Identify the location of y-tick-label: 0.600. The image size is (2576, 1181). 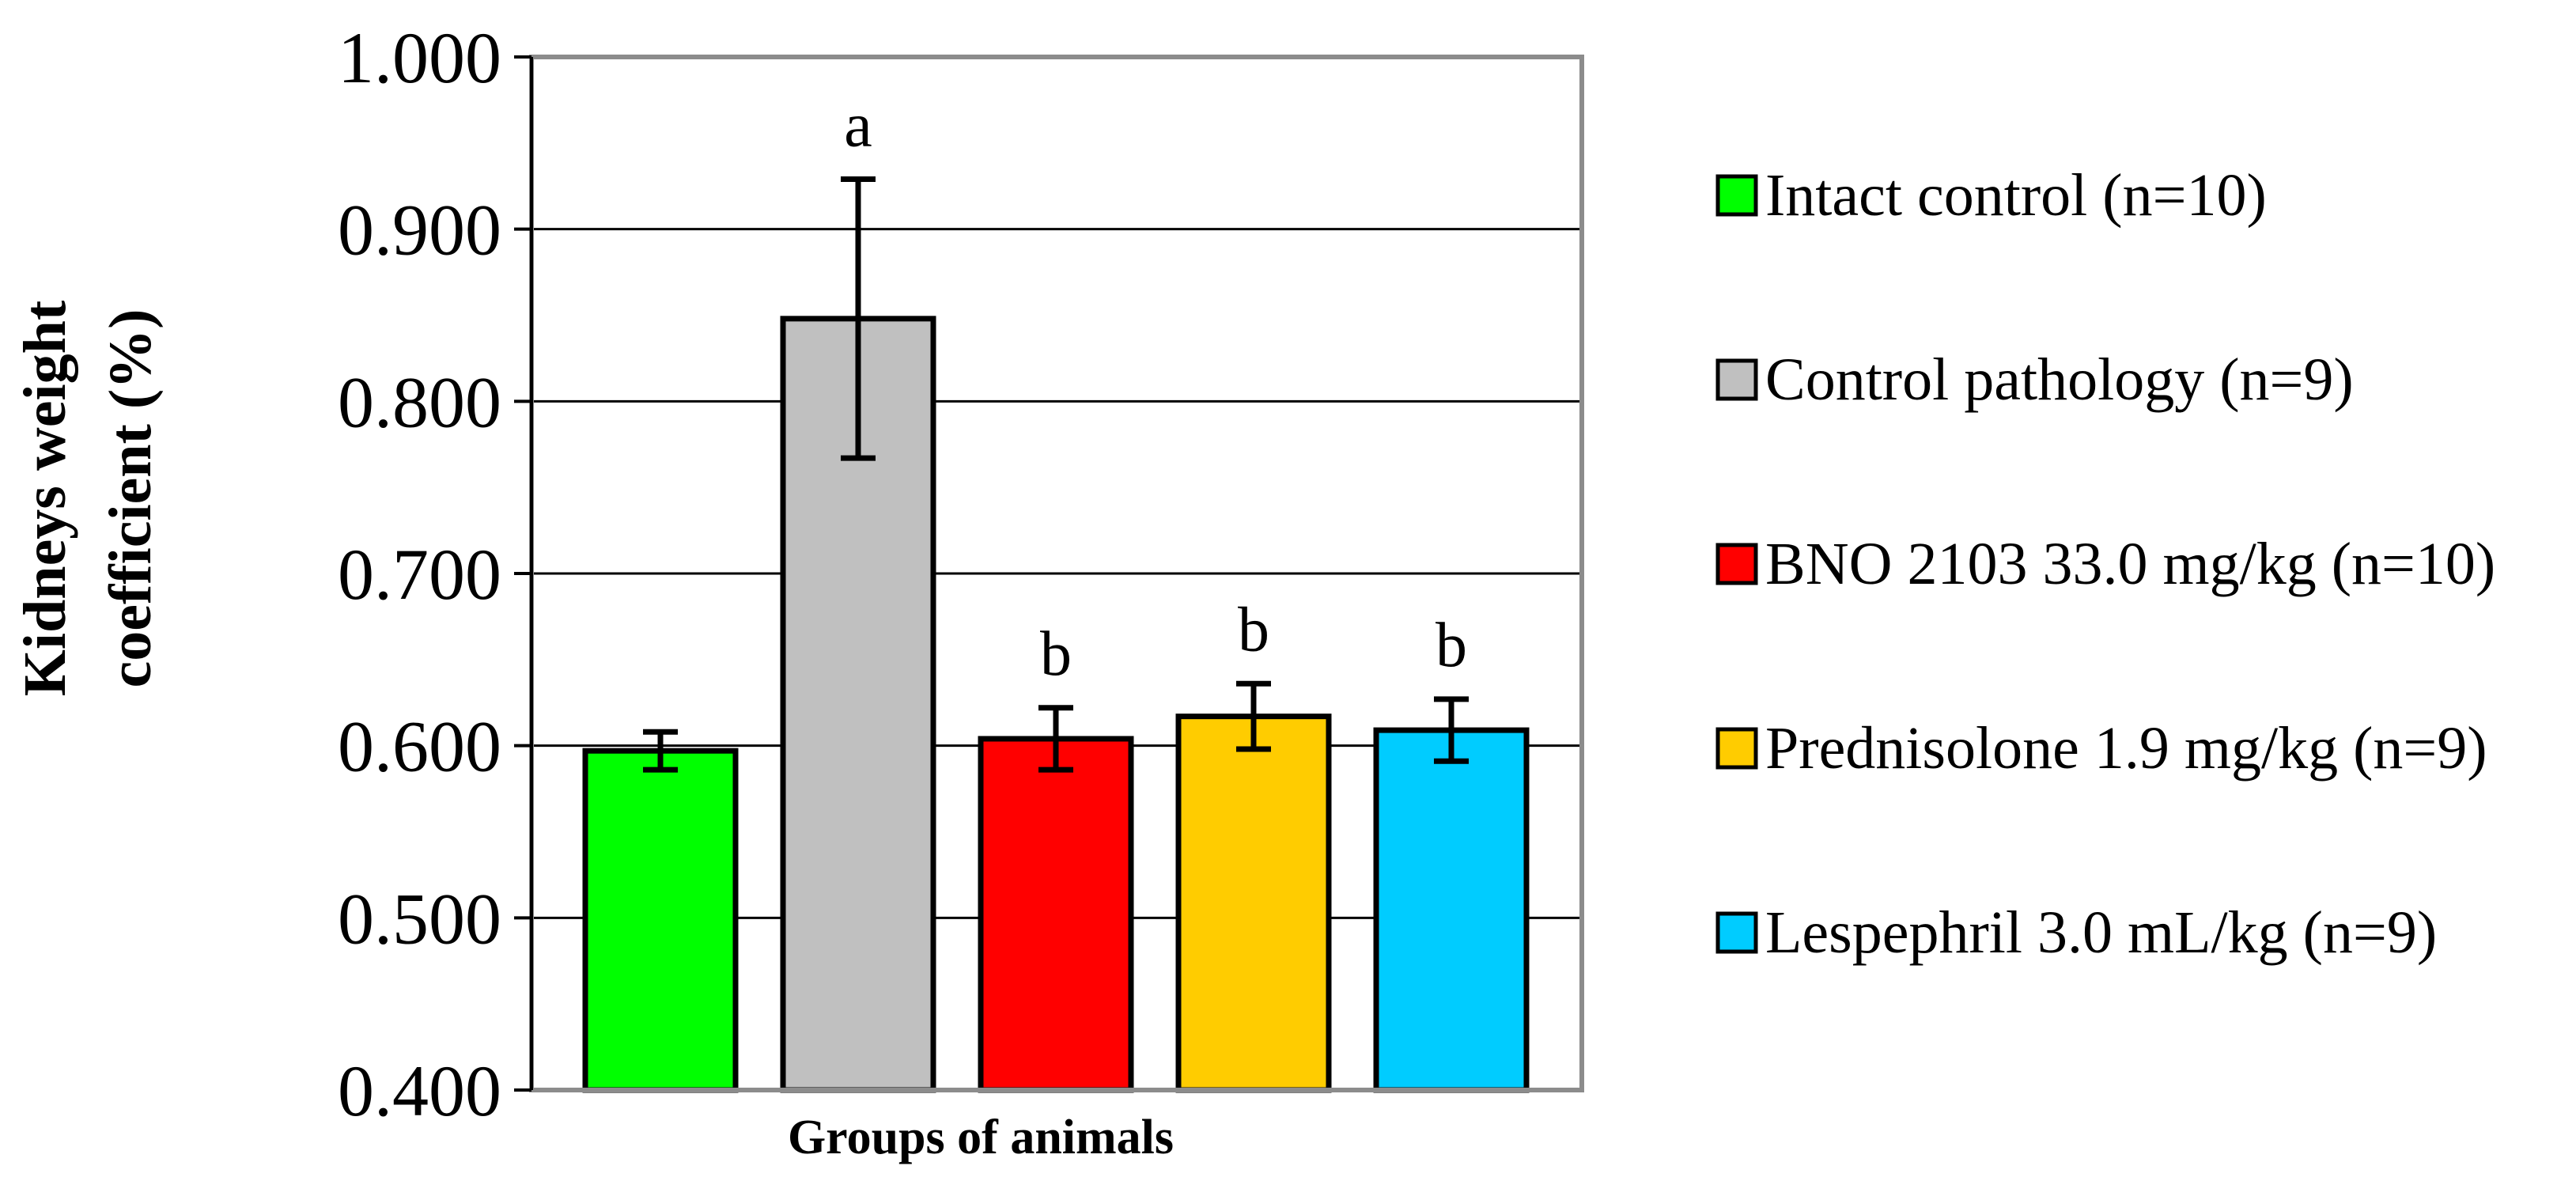
(419, 747).